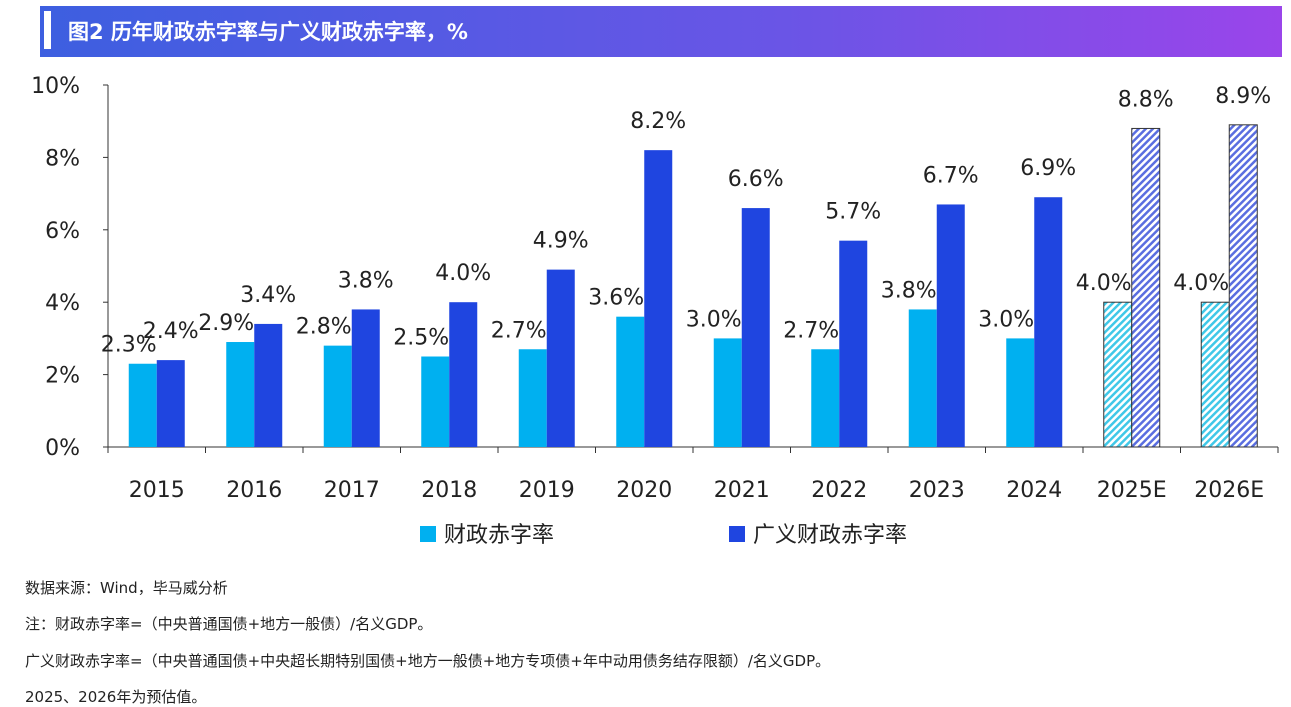  I want to click on chart-title: 图2 历年财政赤字率与广义财政赤字率，%, so click(268, 32).